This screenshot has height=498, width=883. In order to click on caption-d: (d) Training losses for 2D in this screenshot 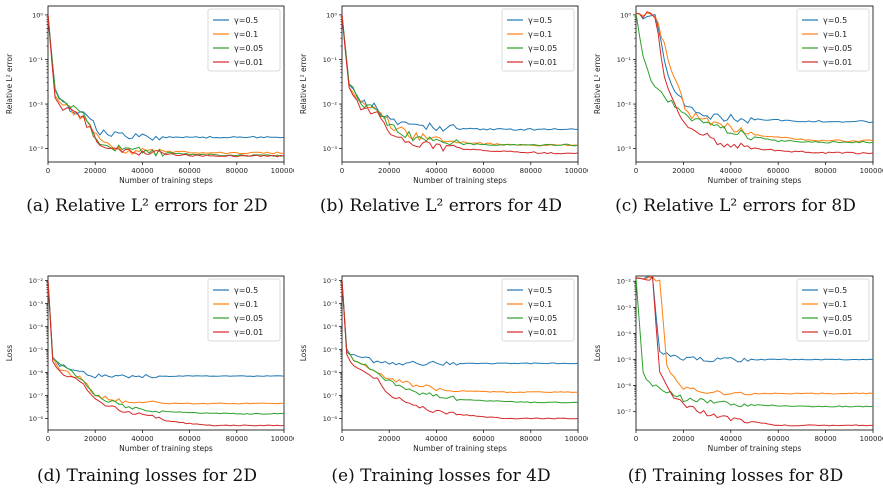, I will do `click(147, 476)`.